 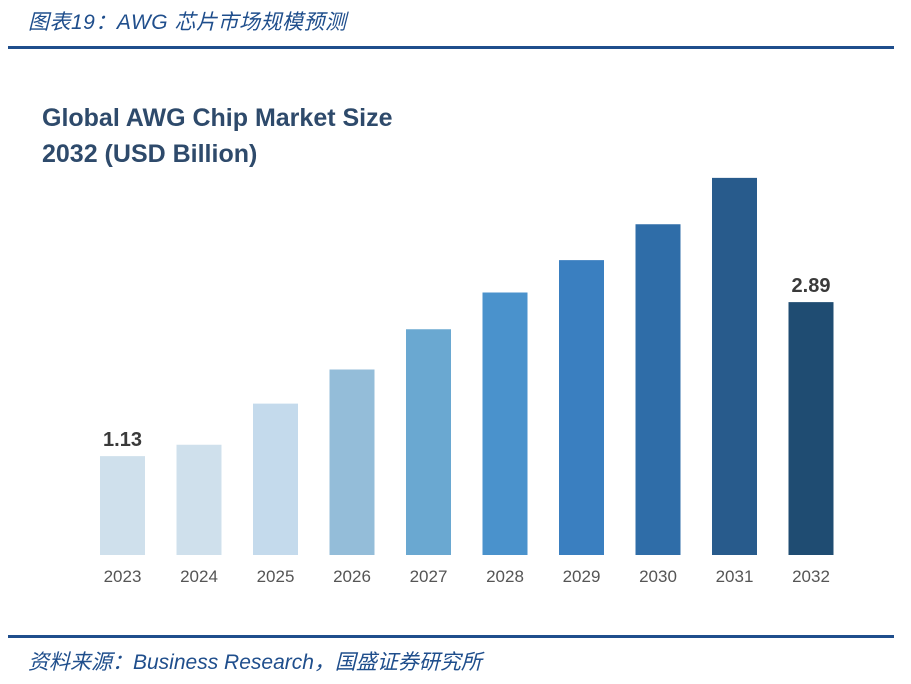 I want to click on bar-2030, so click(x=658, y=389).